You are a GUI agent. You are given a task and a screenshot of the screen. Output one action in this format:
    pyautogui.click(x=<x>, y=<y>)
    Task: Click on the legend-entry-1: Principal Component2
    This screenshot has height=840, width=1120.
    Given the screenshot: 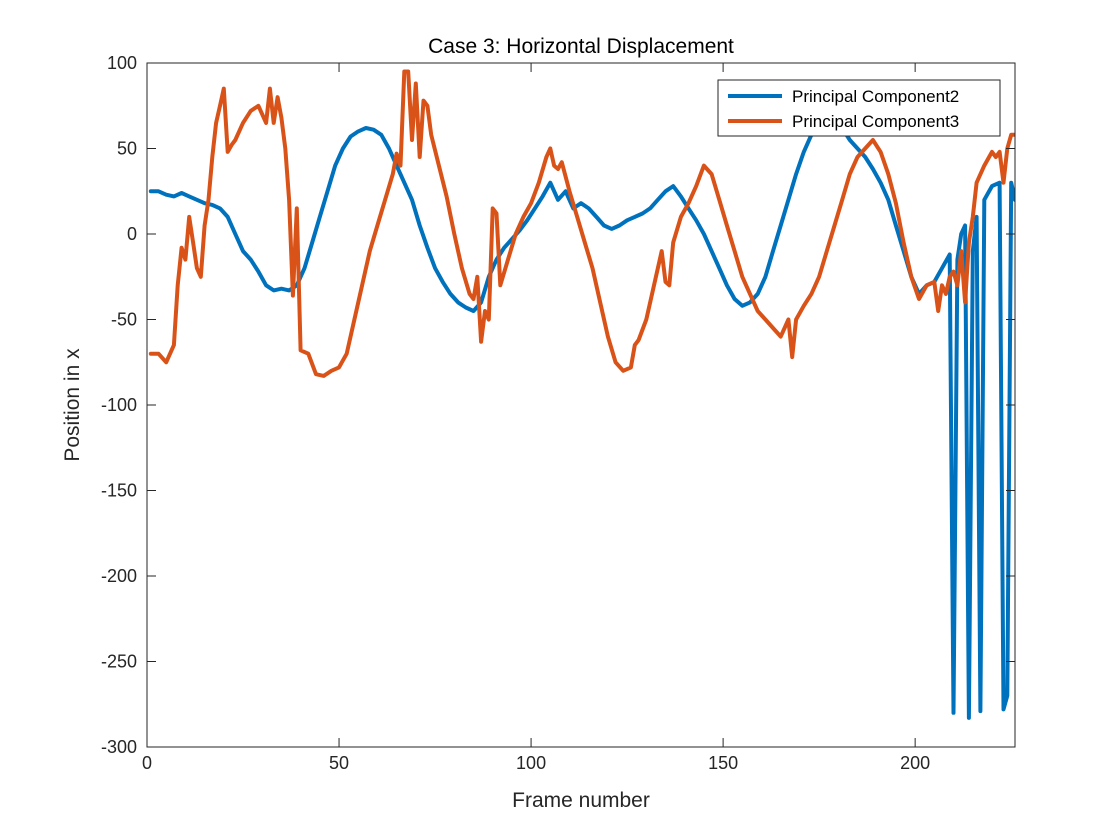 What is the action you would take?
    pyautogui.click(x=875, y=96)
    